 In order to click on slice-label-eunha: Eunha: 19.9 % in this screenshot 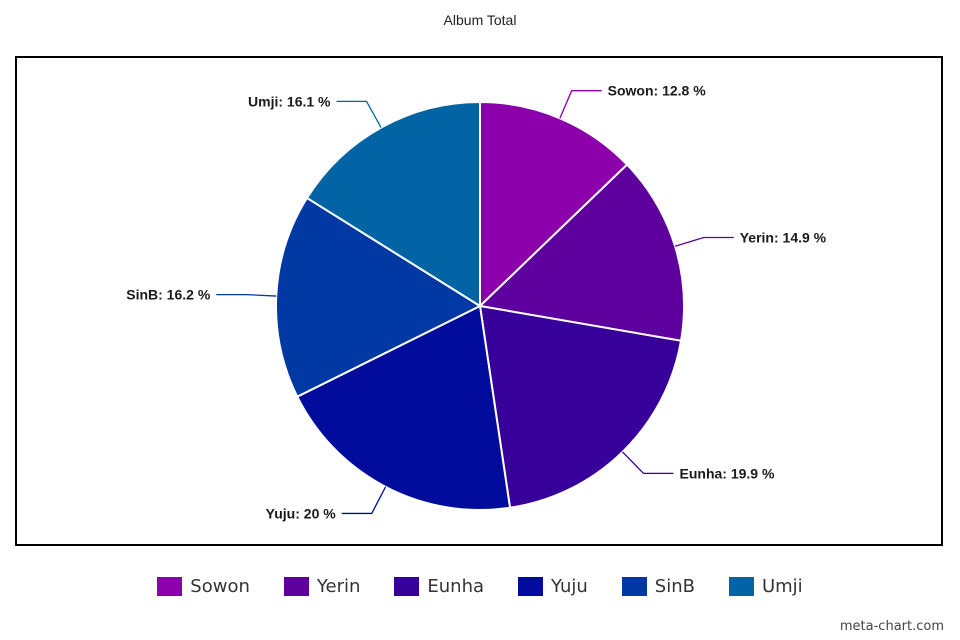, I will do `click(727, 473)`.